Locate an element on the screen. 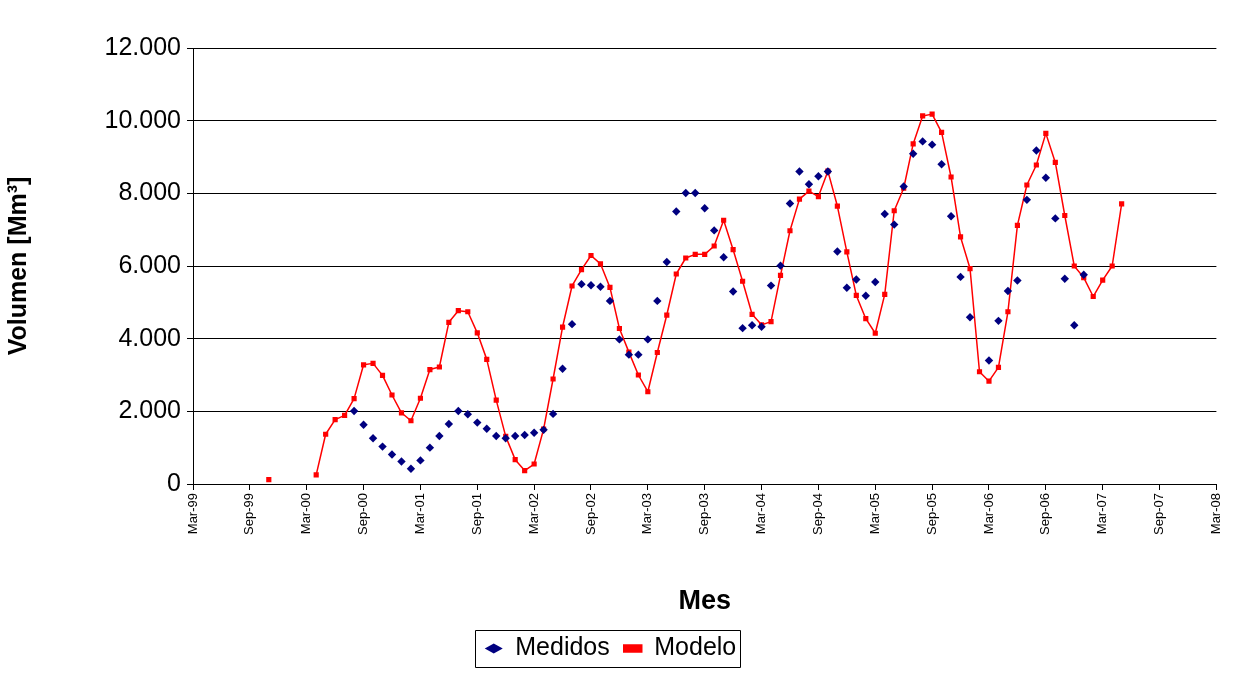 The width and height of the screenshot is (1235, 675). x-tick-label: Mar-99 is located at coordinates (192, 514).